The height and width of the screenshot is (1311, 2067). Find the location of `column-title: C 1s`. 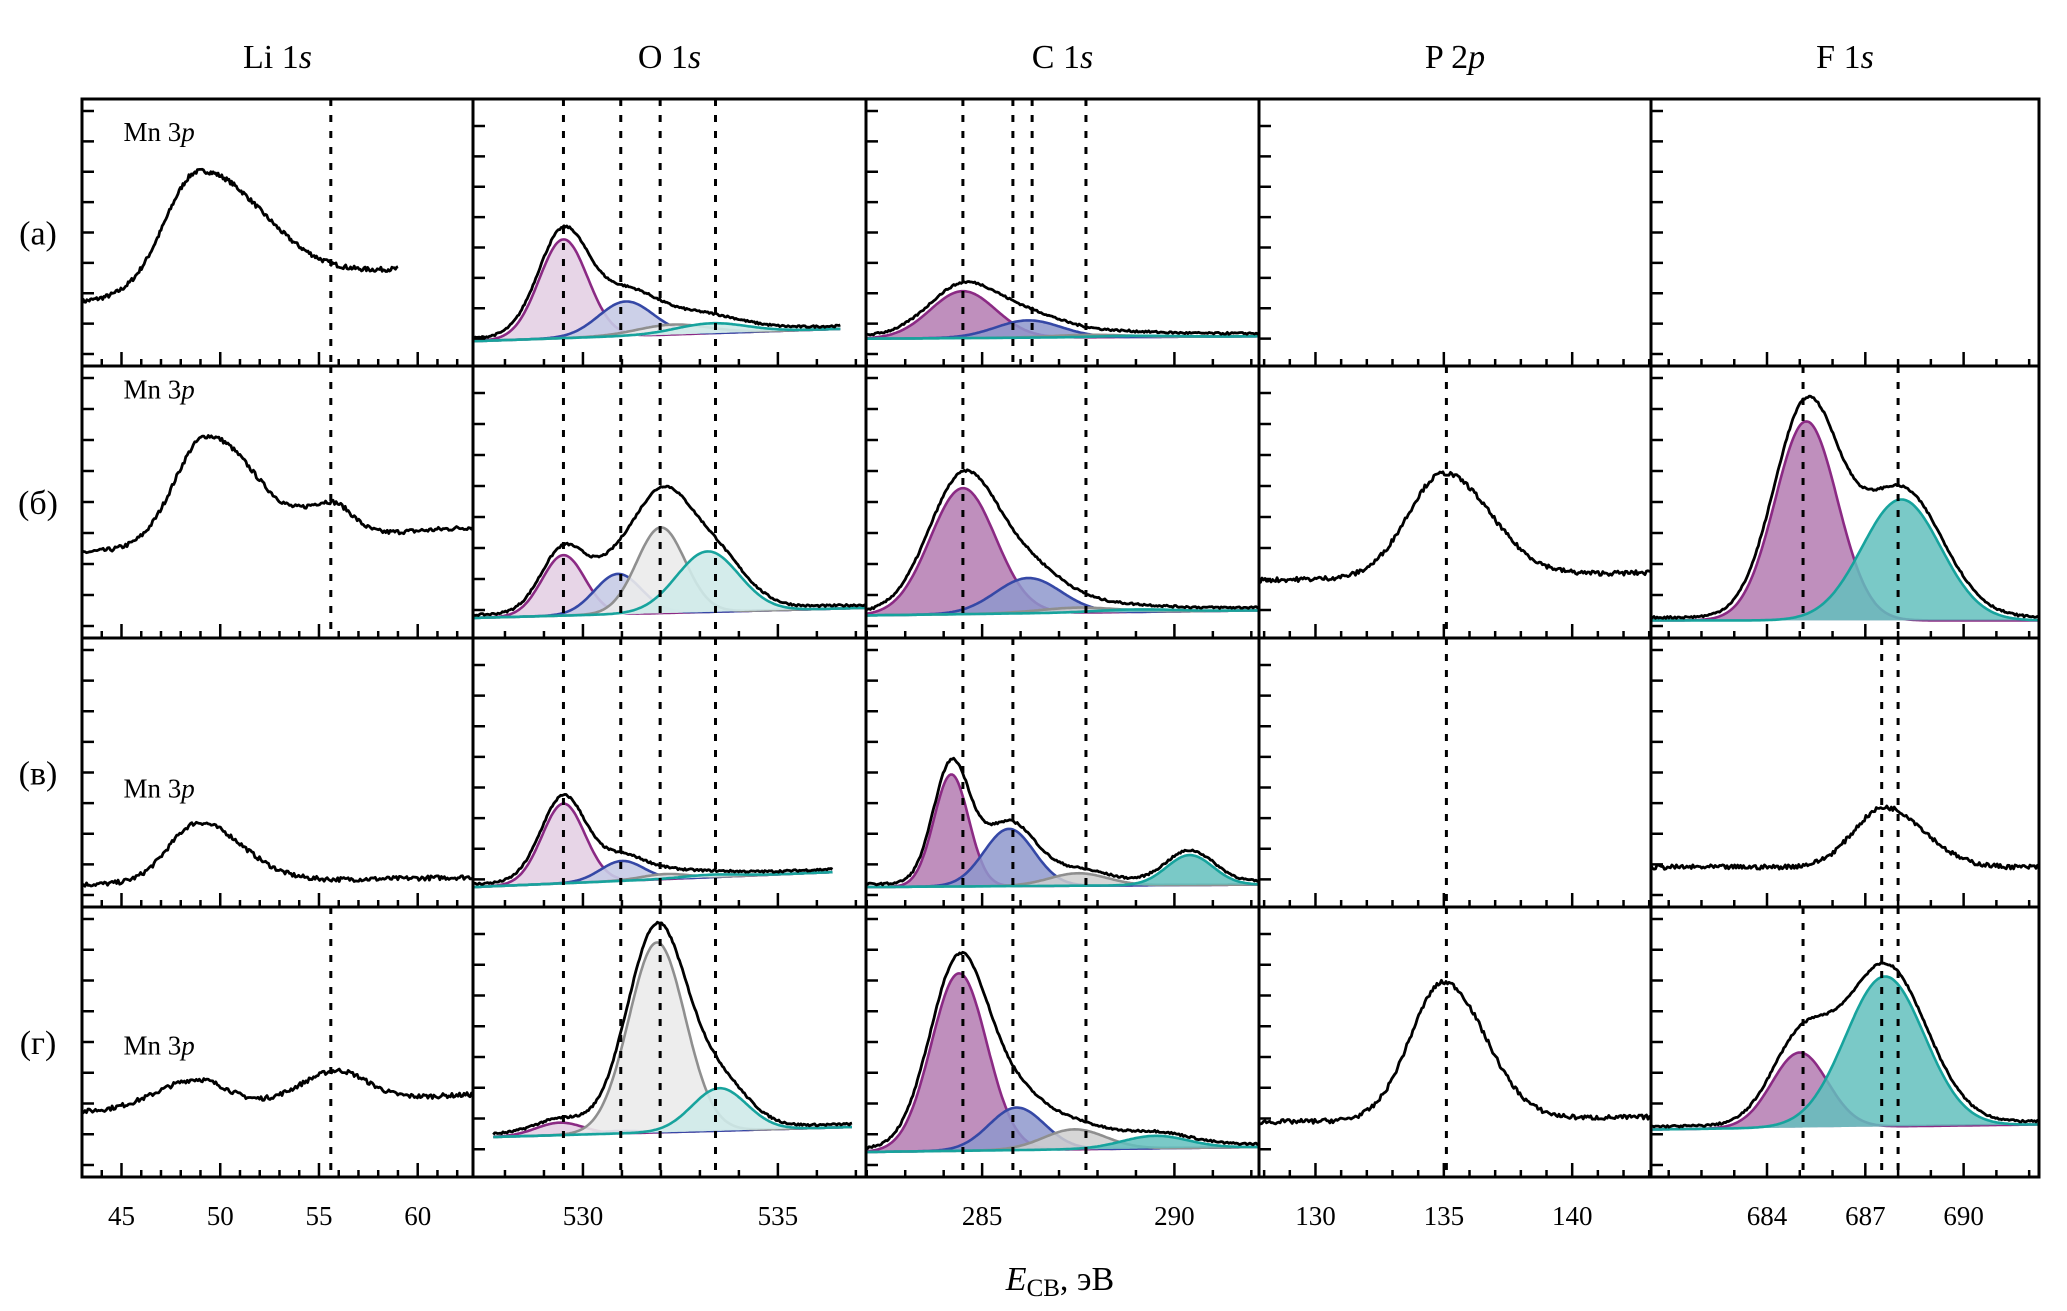

column-title: C 1s is located at coordinates (1062, 57).